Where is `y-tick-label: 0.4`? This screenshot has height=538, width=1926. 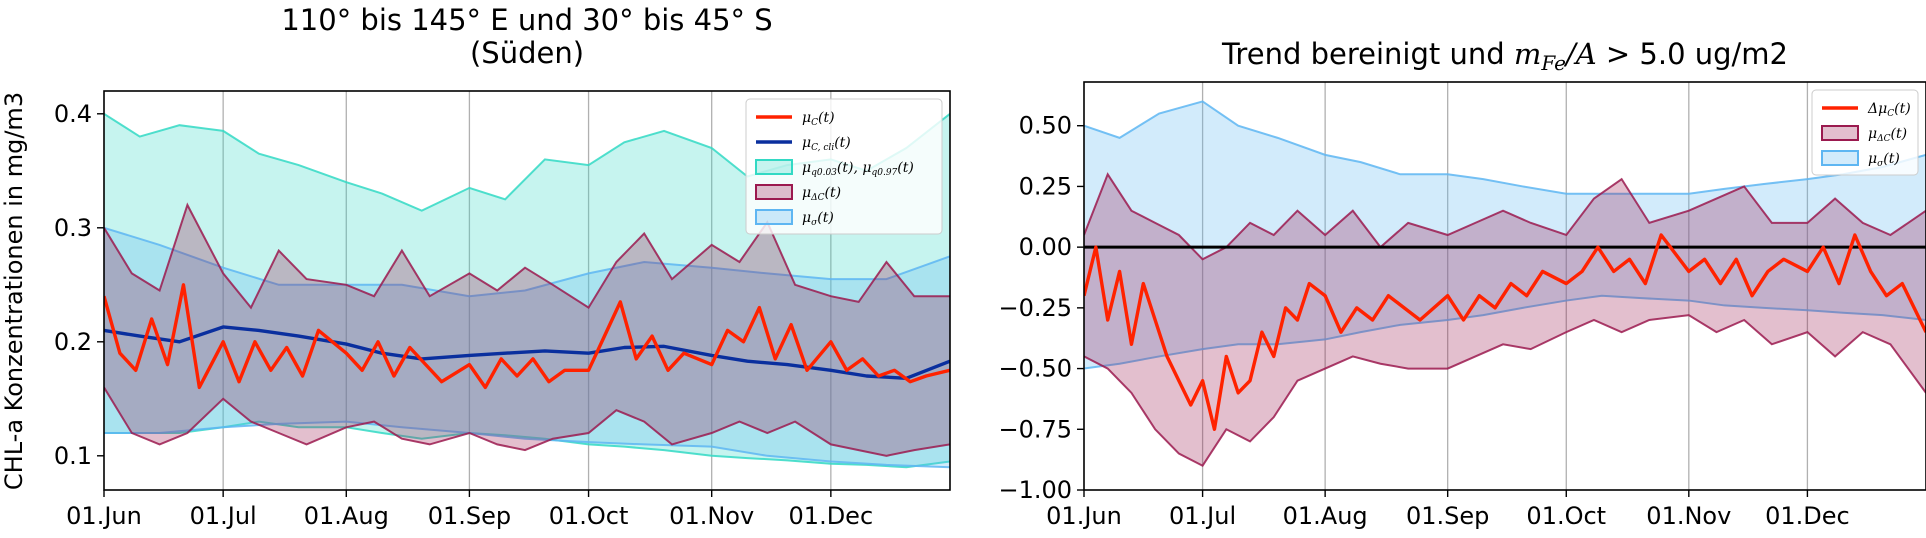
y-tick-label: 0.4 is located at coordinates (73, 114).